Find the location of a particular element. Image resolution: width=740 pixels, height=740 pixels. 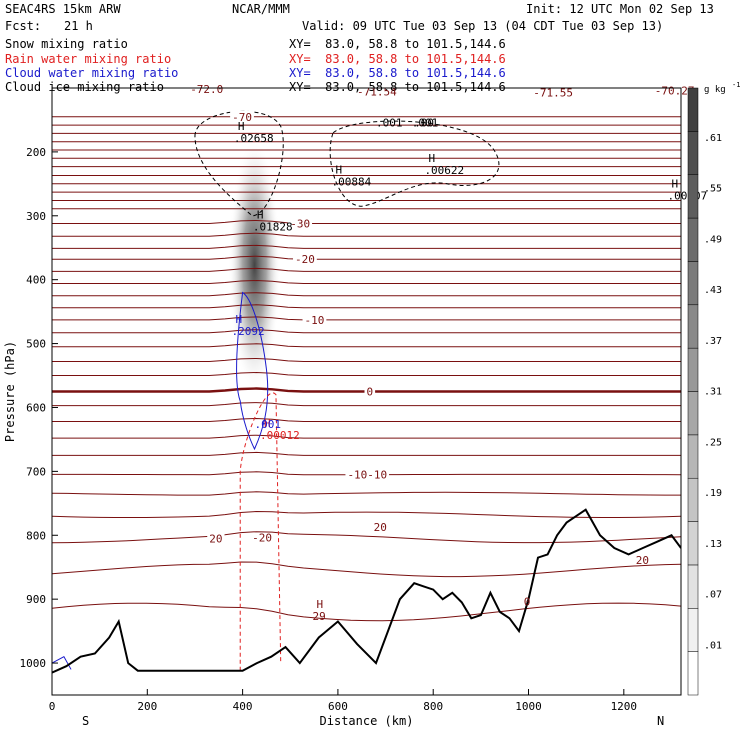

isotherm-label: 0 is located at coordinates (370, 392).